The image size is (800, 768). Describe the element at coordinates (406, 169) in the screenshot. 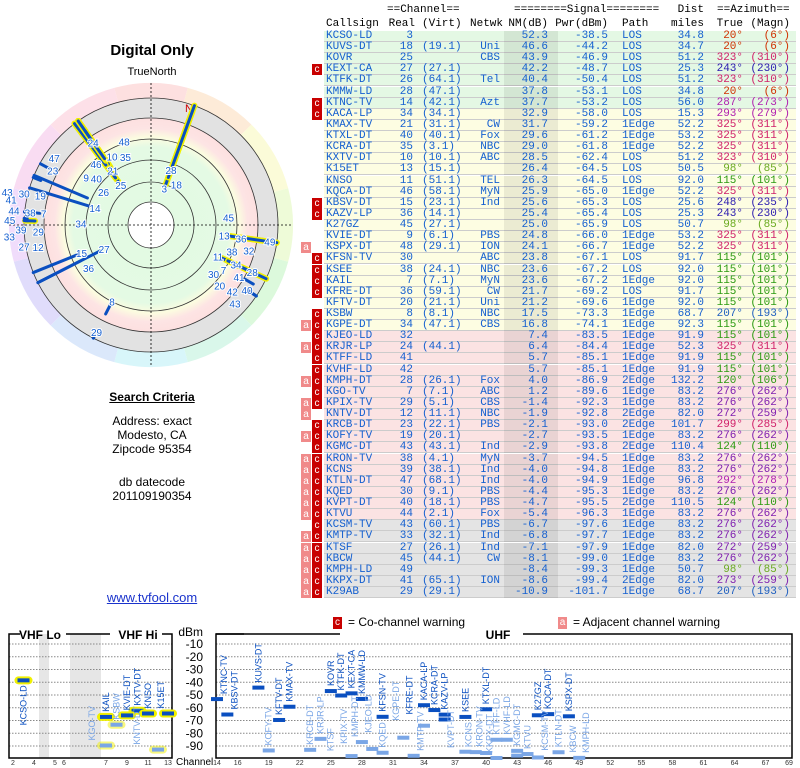

I see `cell-real: 13` at that location.